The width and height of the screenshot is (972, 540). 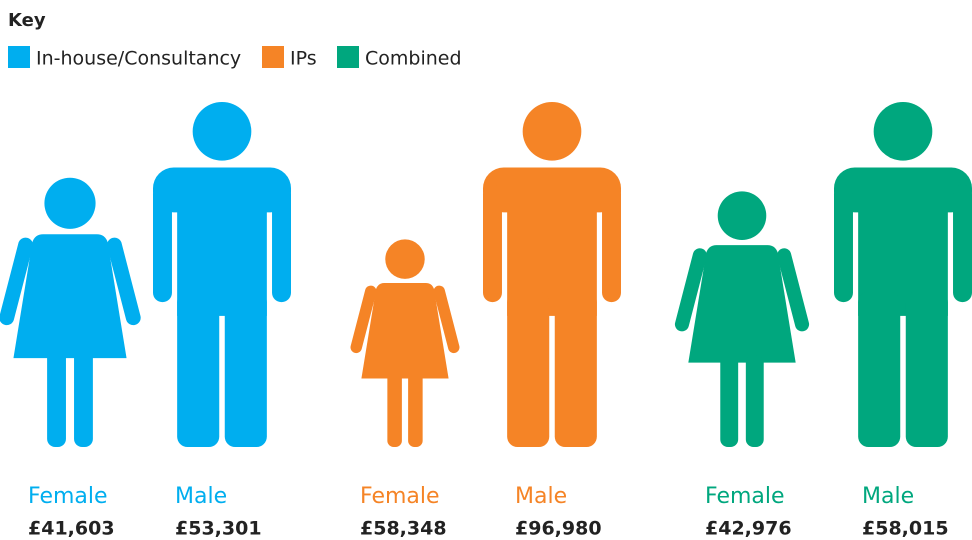 I want to click on value-label: £58,015, so click(x=905, y=529).